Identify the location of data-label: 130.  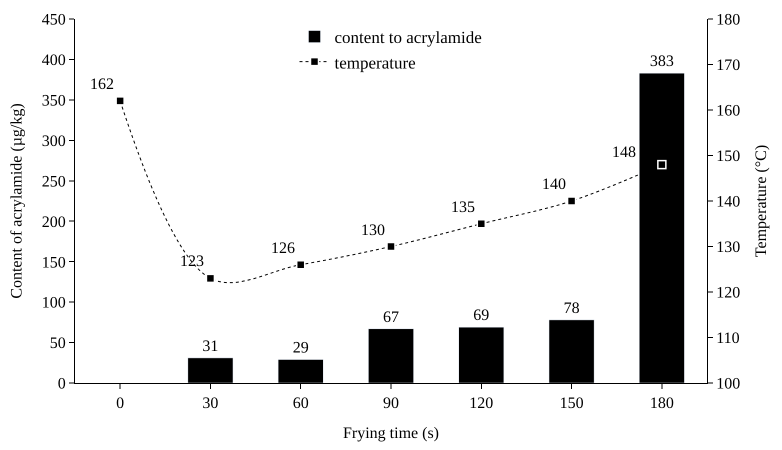
(373, 230).